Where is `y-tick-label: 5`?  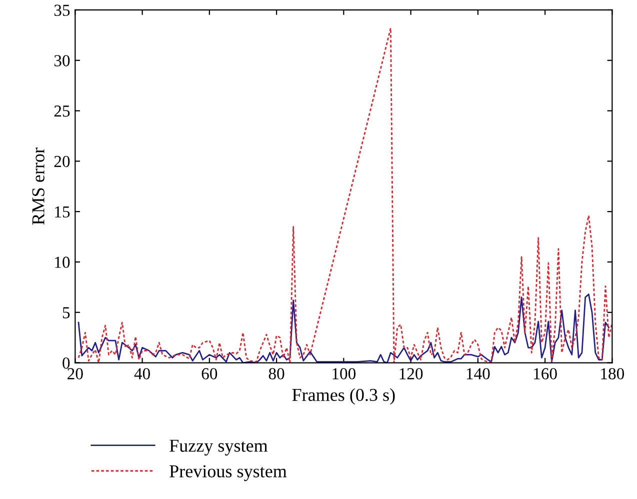
y-tick-label: 5 is located at coordinates (66, 312).